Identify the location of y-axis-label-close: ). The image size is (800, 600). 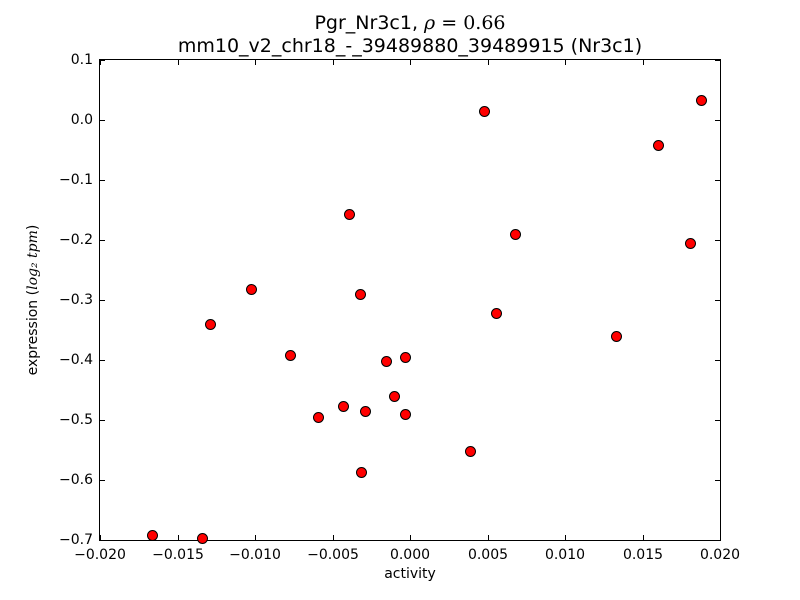
(33, 227).